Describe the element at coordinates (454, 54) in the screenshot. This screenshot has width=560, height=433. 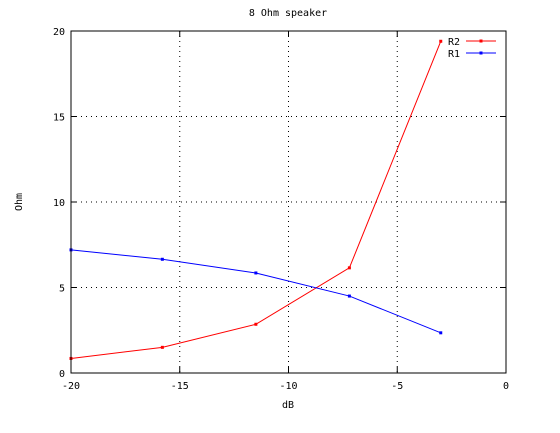
I see `legend-label: R1` at that location.